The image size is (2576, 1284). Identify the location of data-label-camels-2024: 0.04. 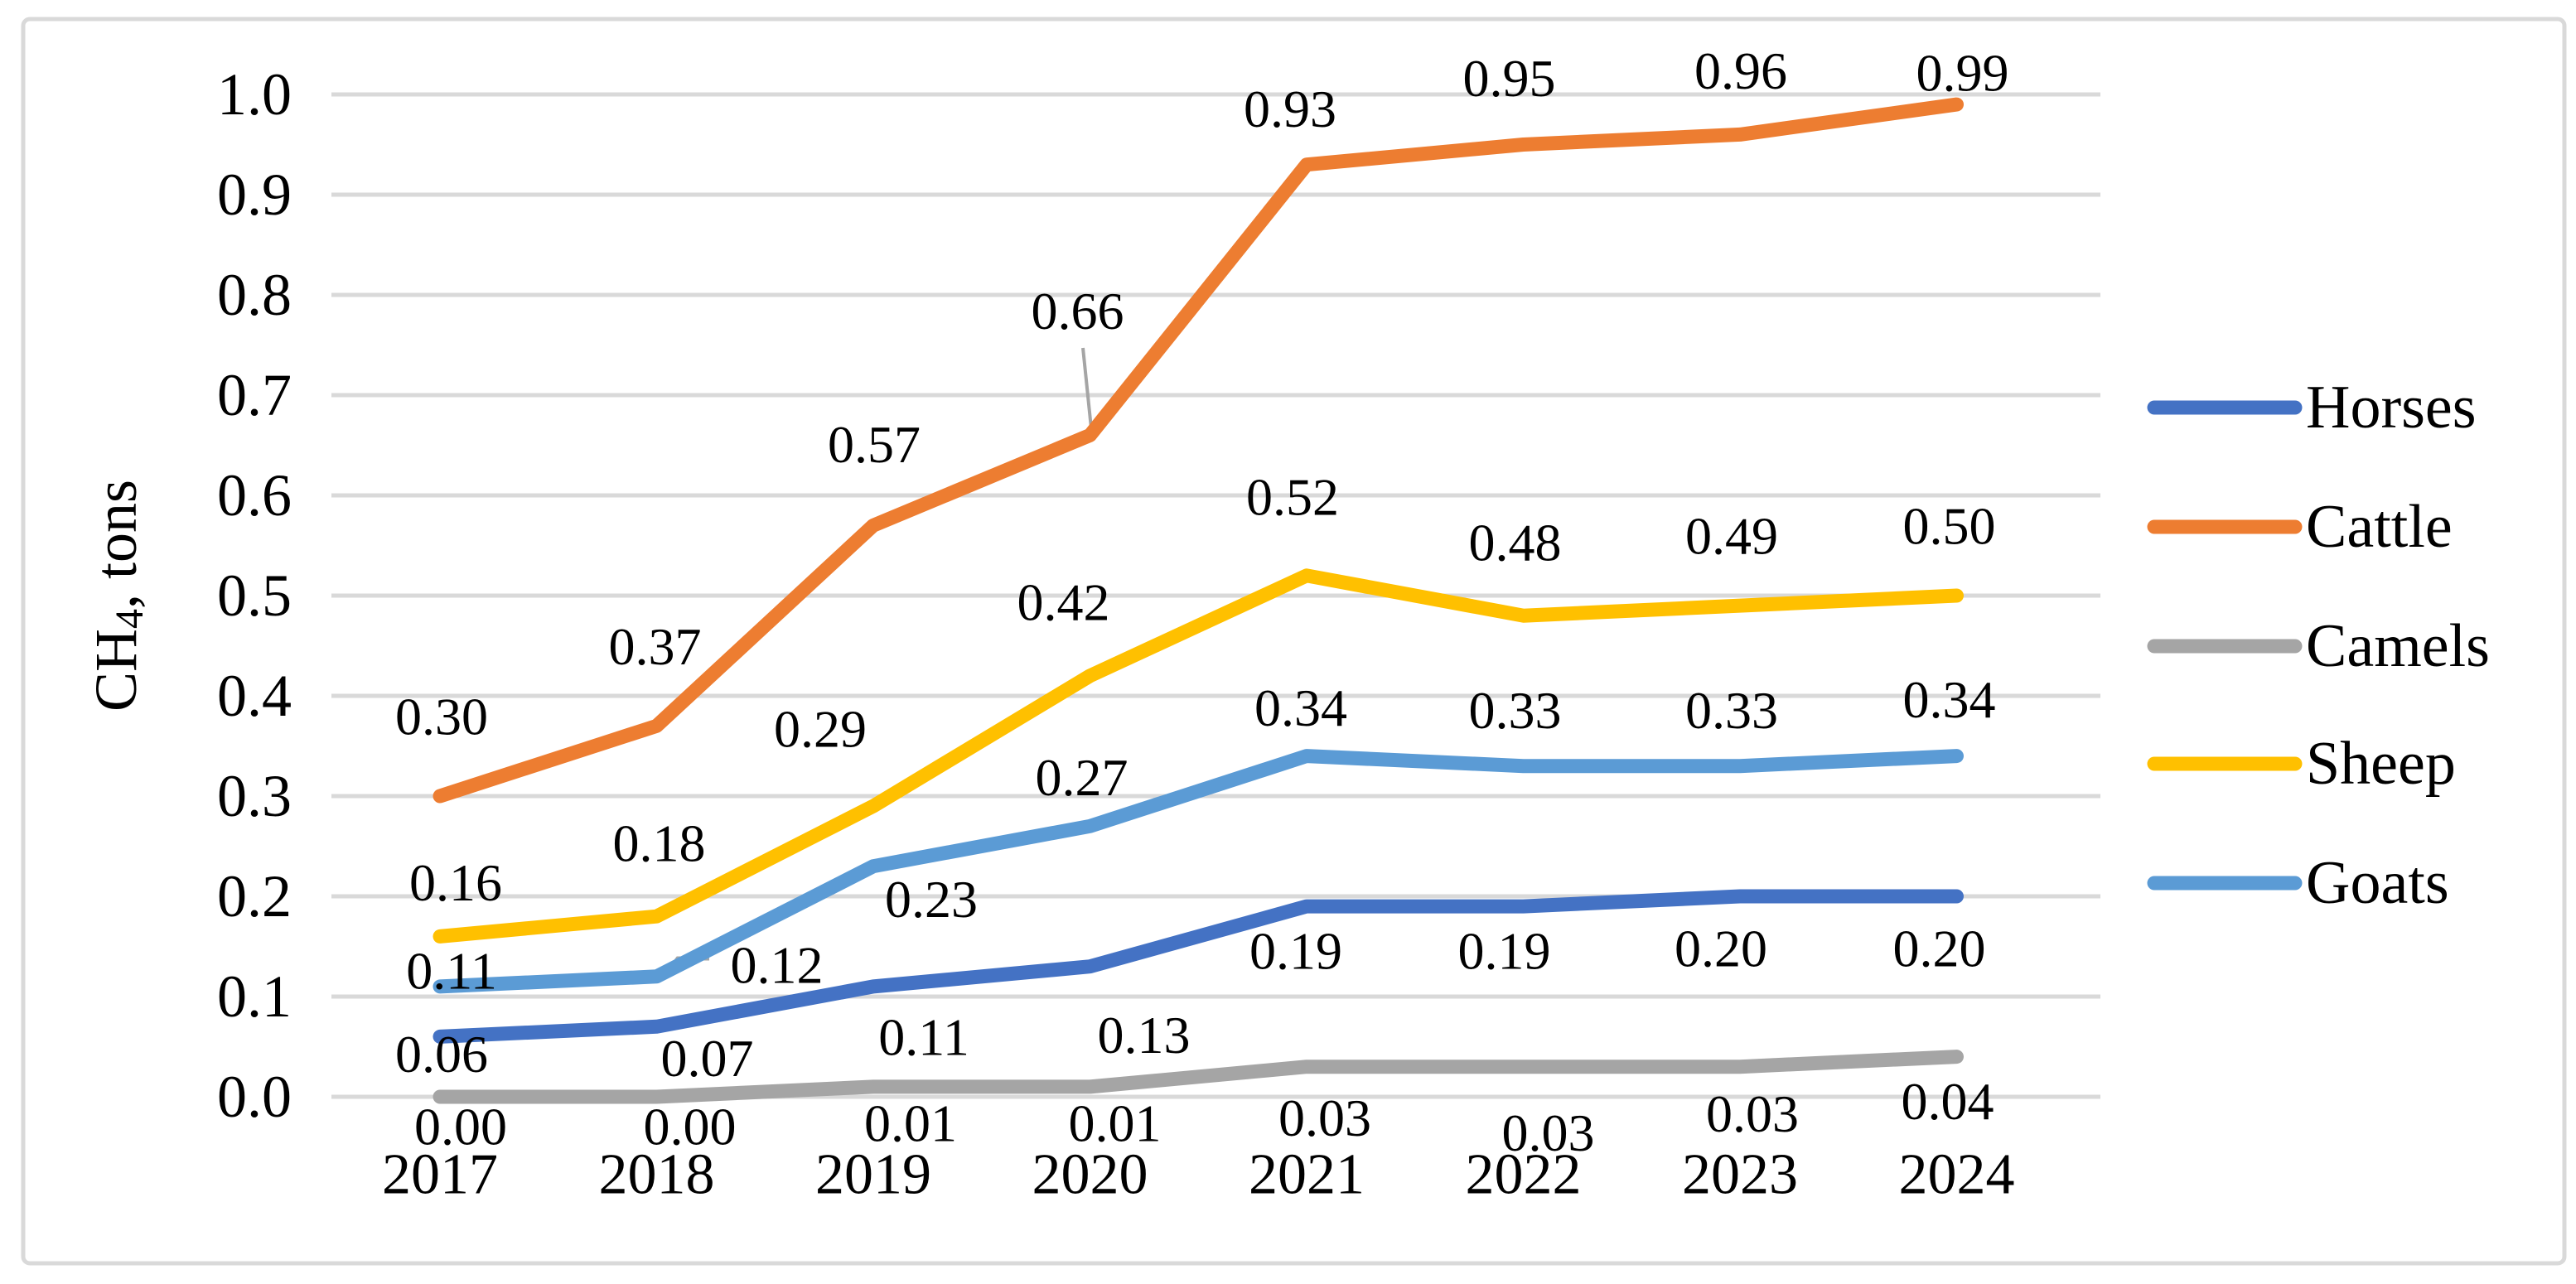
(1948, 1101).